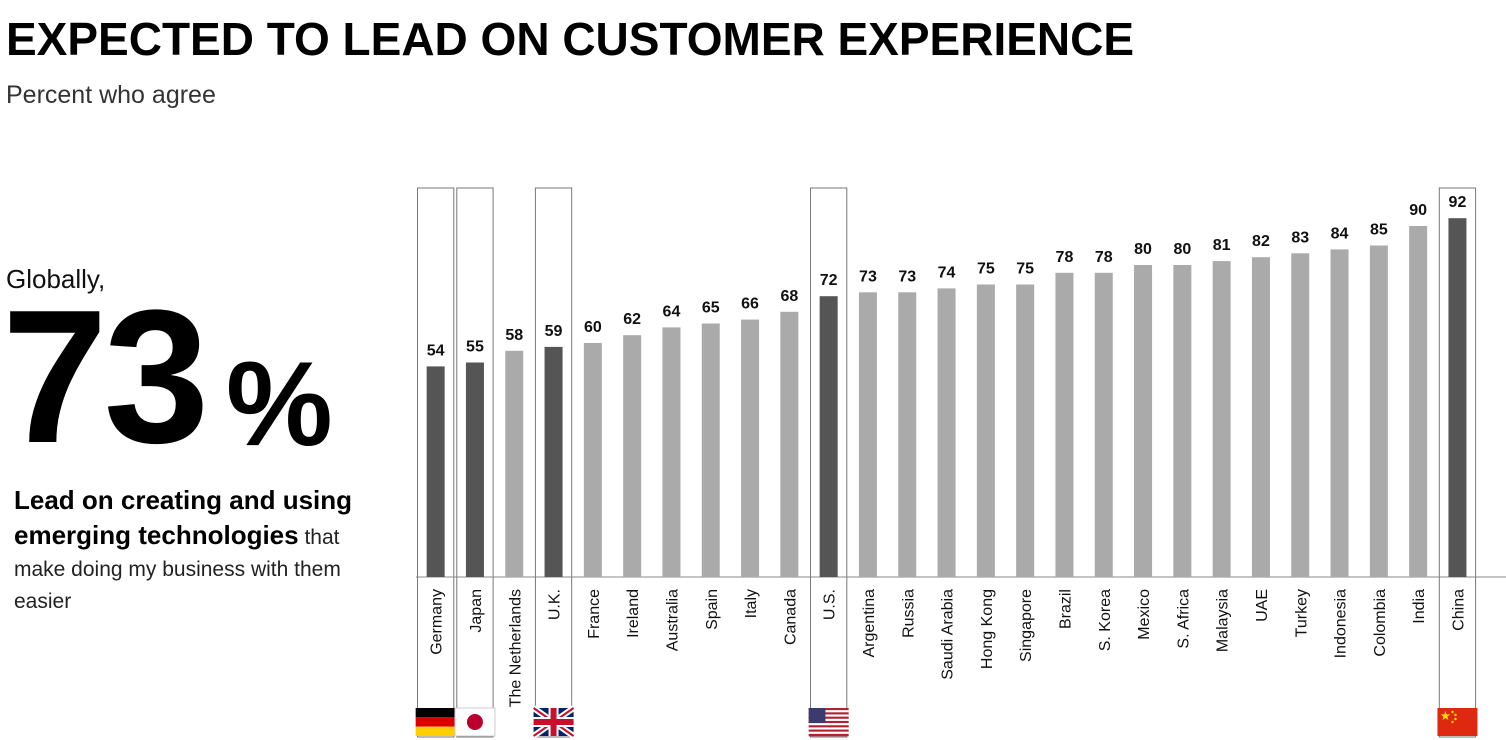 This screenshot has height=740, width=1506. I want to click on bar-spain, so click(710, 450).